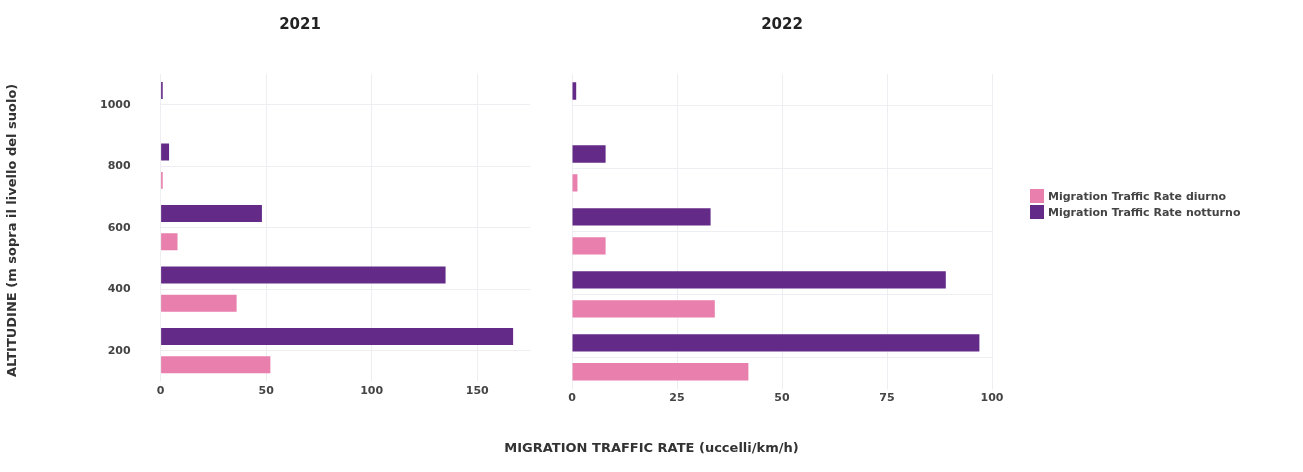 This screenshot has height=472, width=1303. I want to click on y-axis-title: ALTITUDINE (m sopra il livello del suolo), so click(12, 230).